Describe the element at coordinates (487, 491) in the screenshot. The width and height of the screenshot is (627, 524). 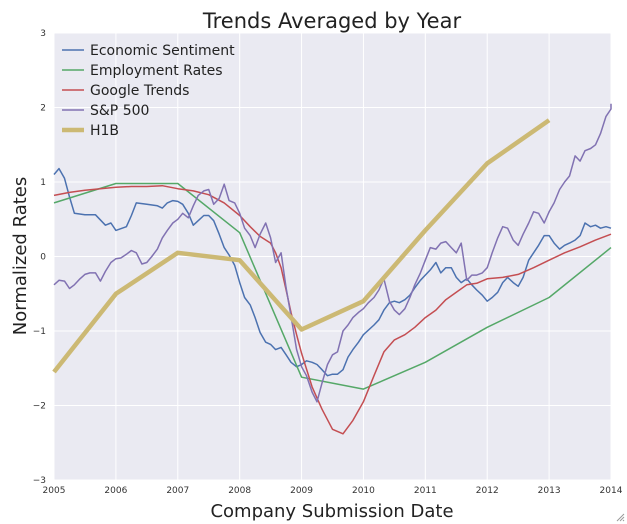
I see `x-tick-label: 2012` at that location.